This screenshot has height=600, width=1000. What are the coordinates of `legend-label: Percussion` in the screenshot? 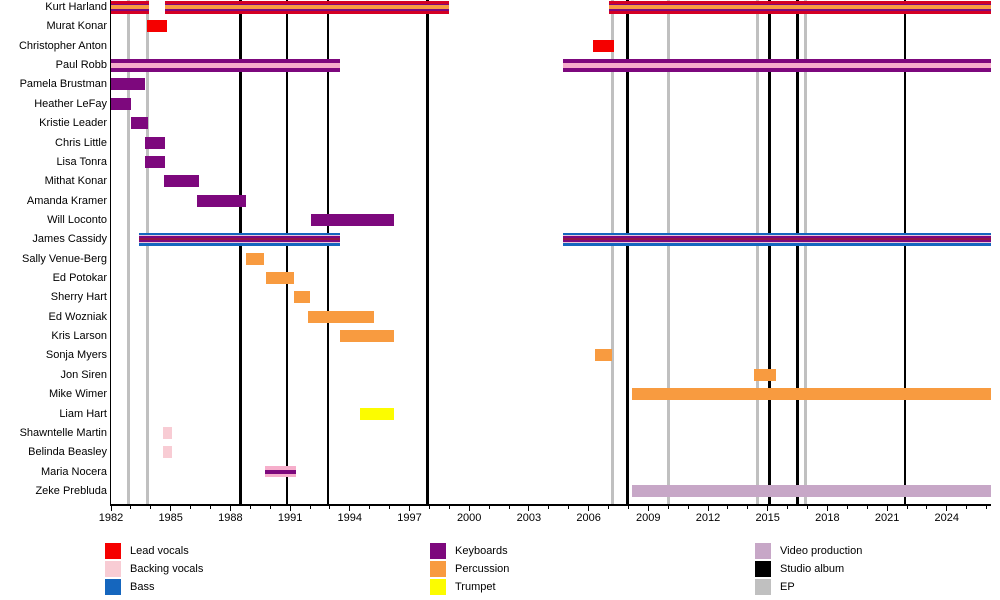 It's located at (482, 569).